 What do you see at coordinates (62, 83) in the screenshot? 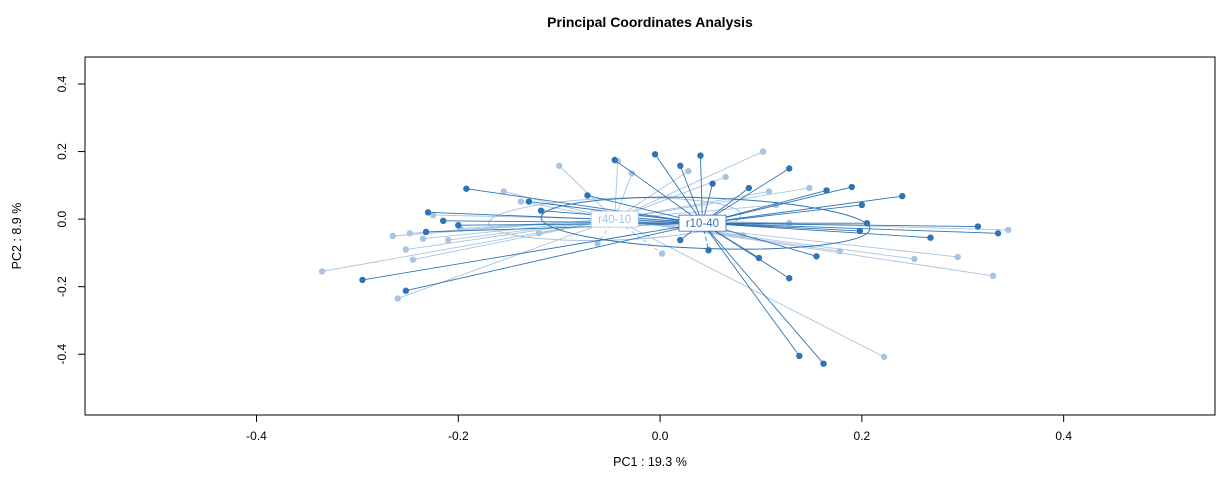
I see `y-tick-label: 0.4` at bounding box center [62, 83].